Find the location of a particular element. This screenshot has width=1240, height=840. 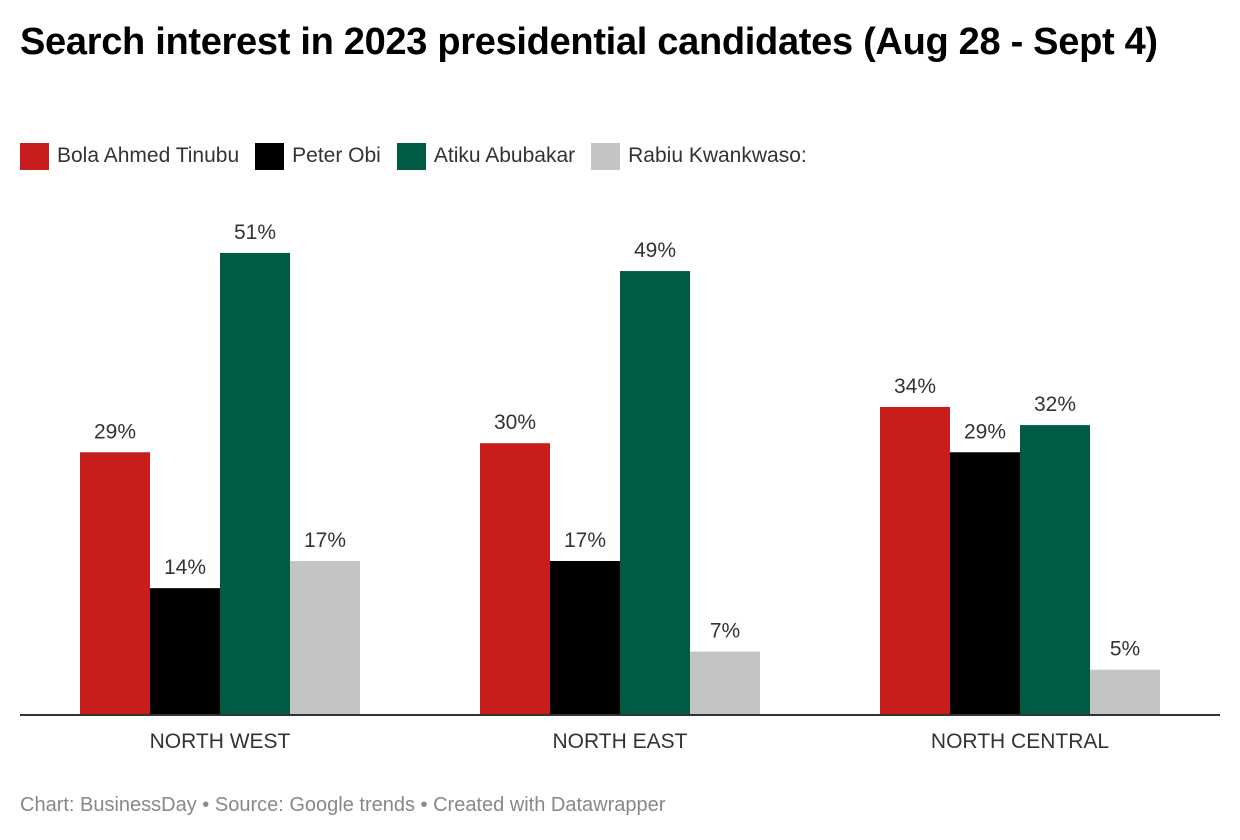

x-tick-label-north-east: NORTH EAST is located at coordinates (620, 741).